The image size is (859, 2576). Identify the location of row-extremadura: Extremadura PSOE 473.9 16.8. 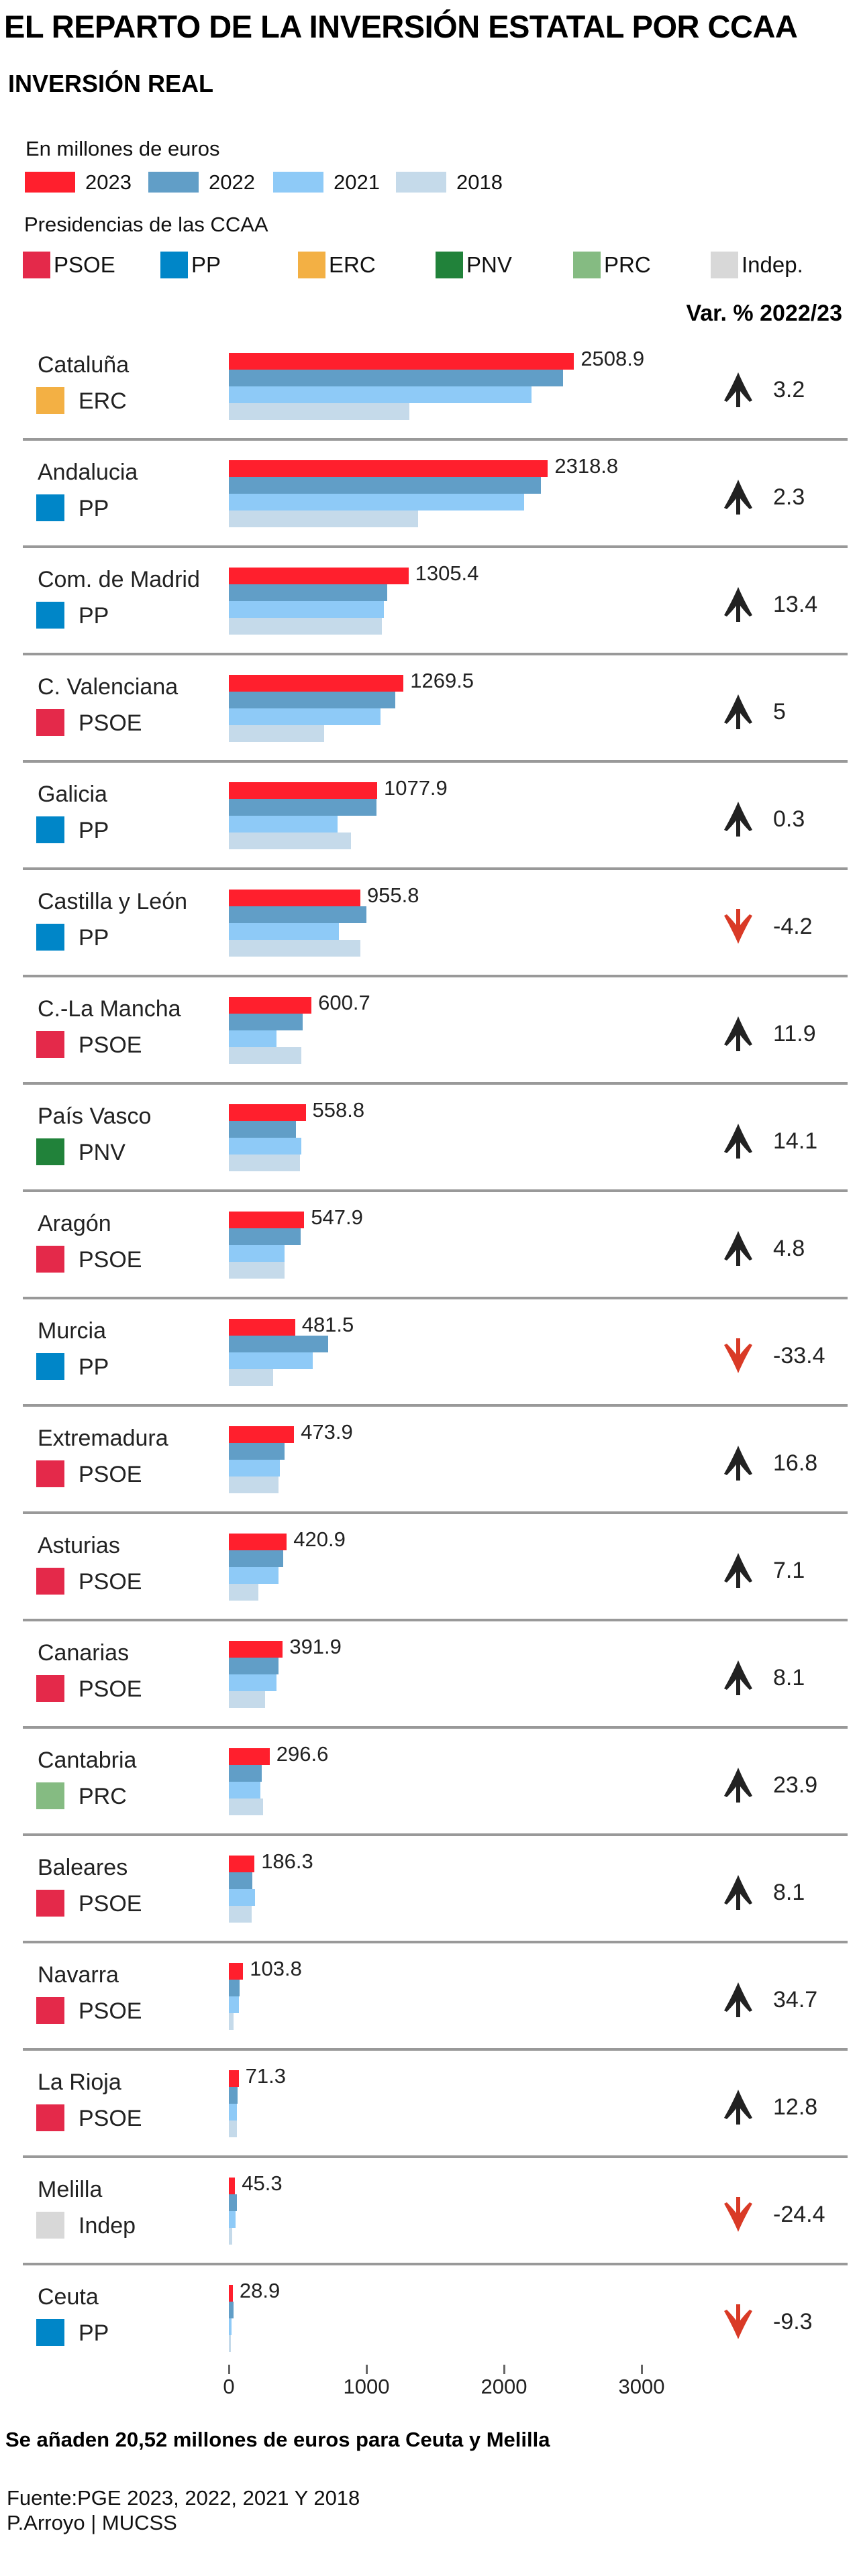
(429, 1459).